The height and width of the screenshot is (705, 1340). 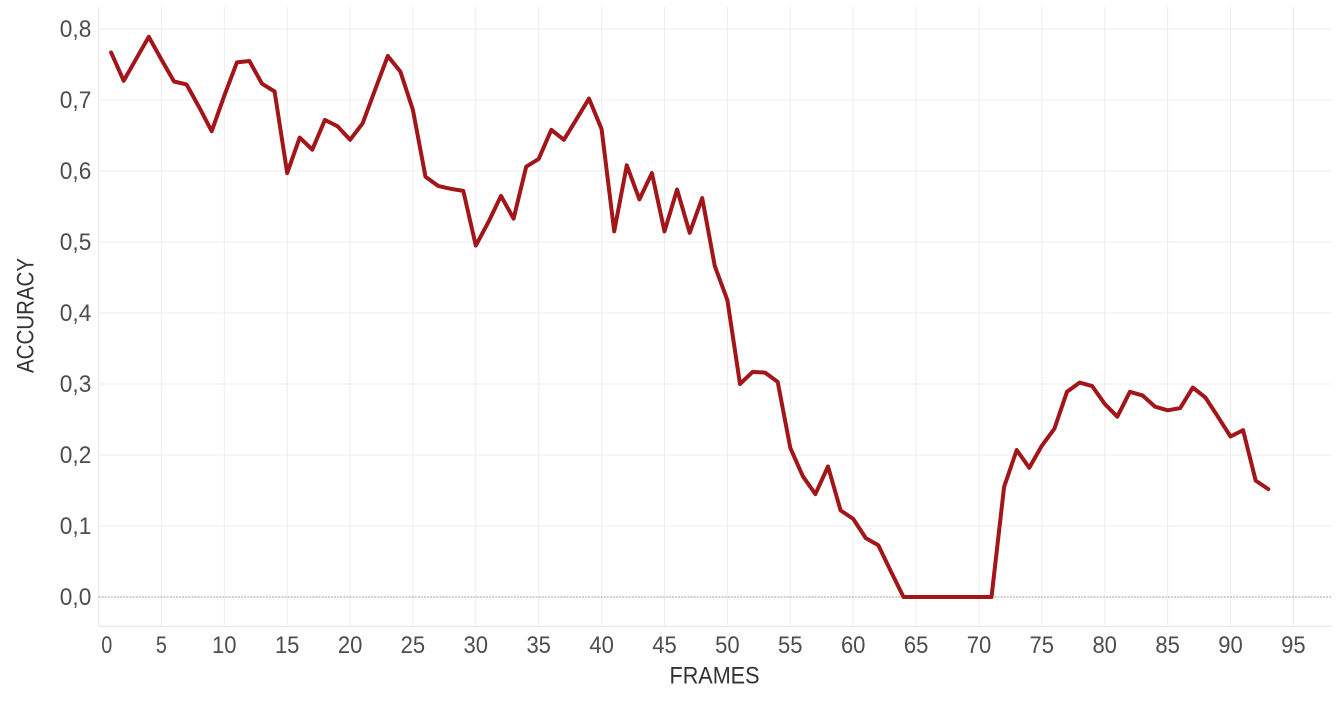 What do you see at coordinates (1230, 645) in the screenshot?
I see `svg-text: 90` at bounding box center [1230, 645].